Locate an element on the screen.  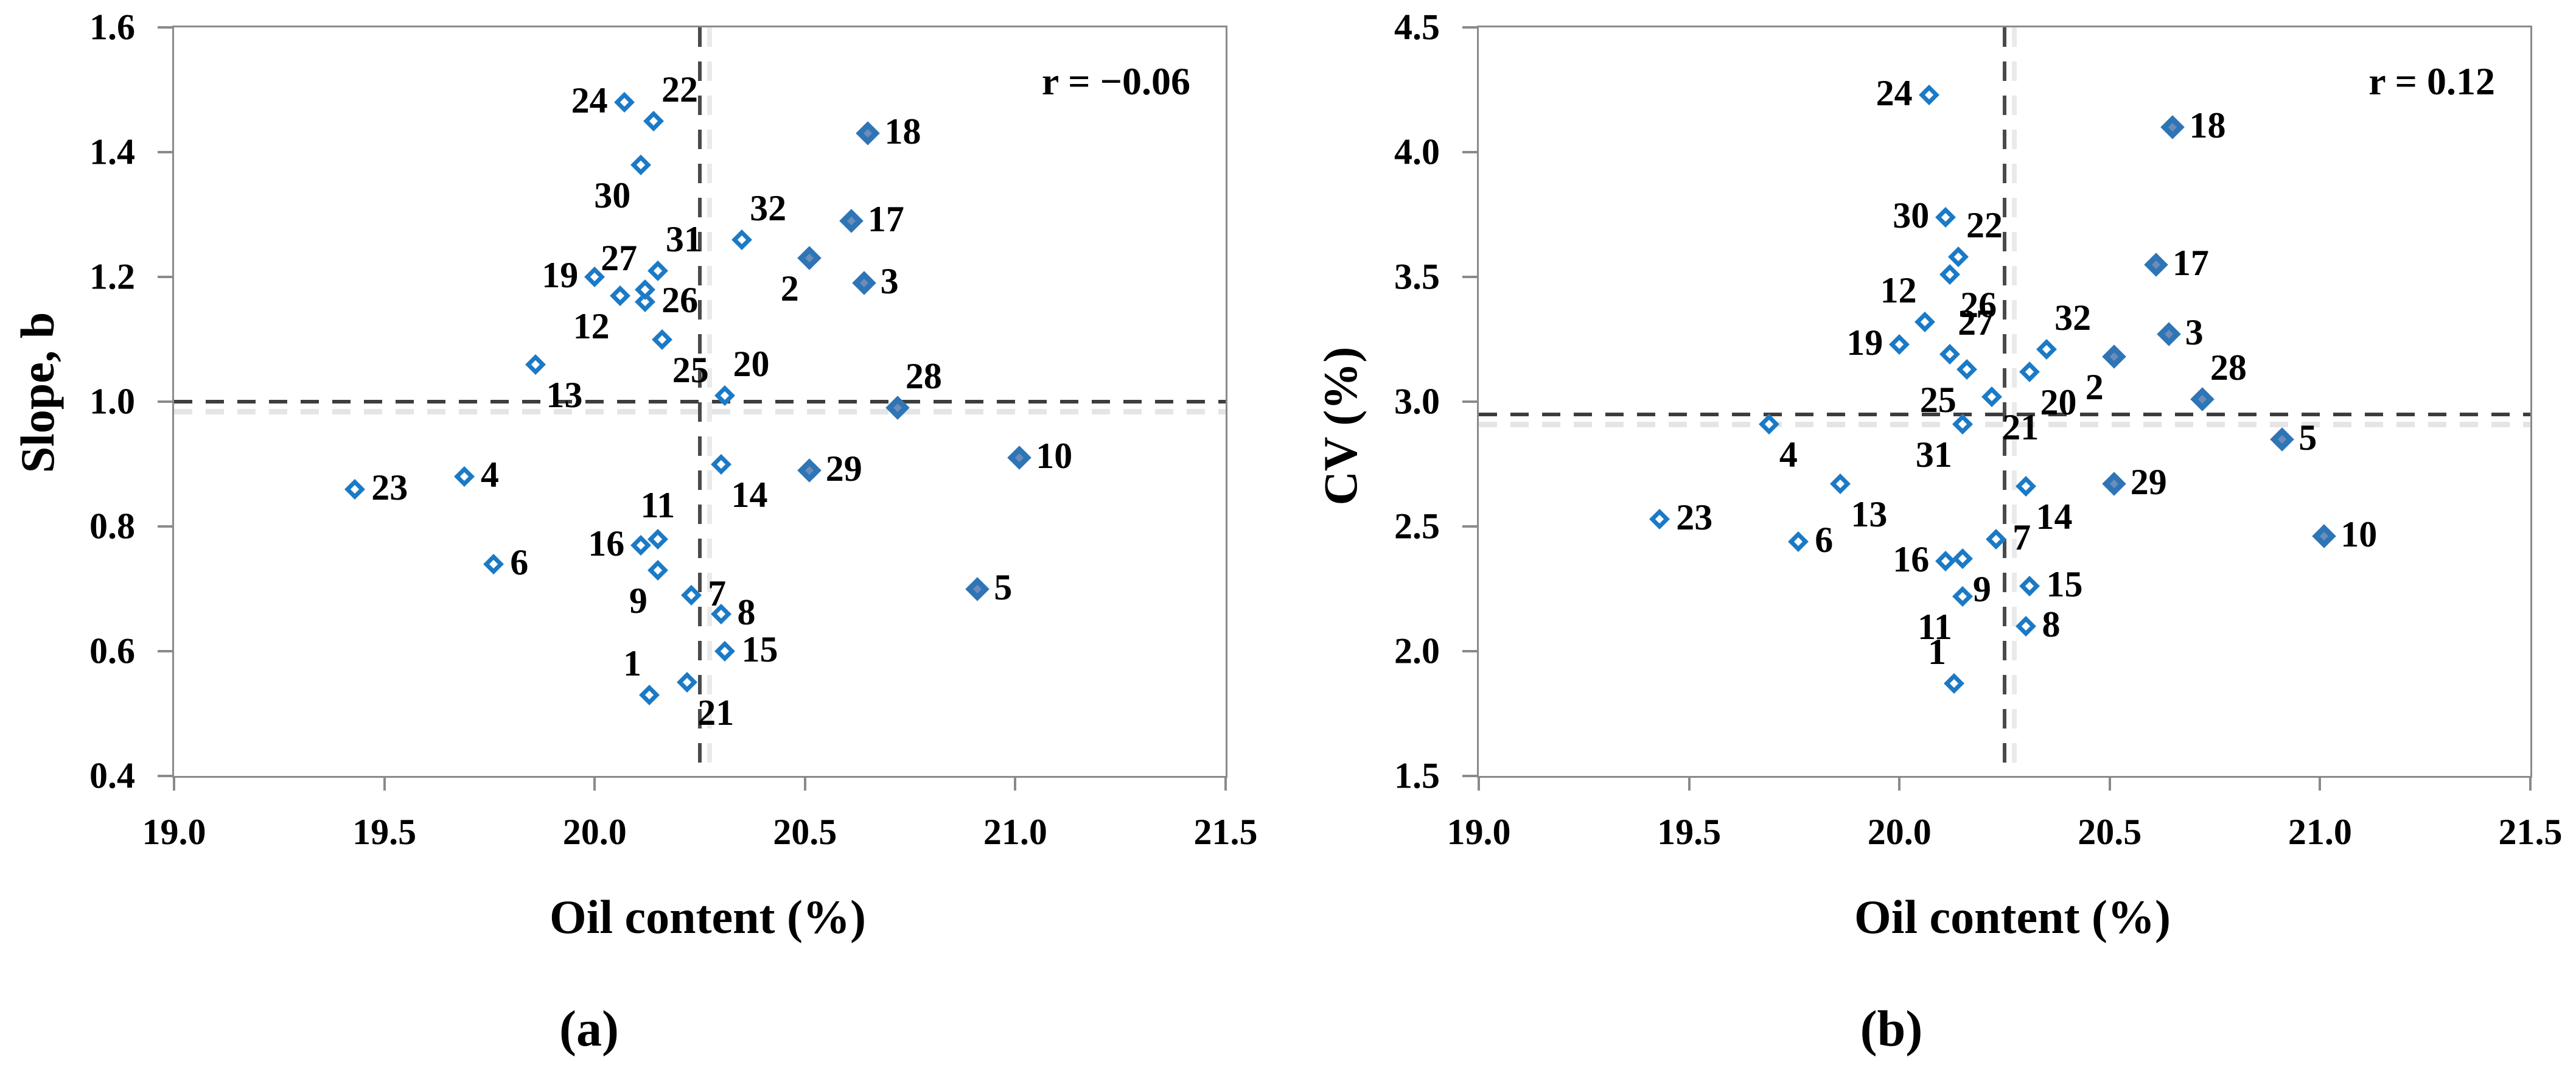
y-axis-tick-label: 1.2 is located at coordinates (112, 276).